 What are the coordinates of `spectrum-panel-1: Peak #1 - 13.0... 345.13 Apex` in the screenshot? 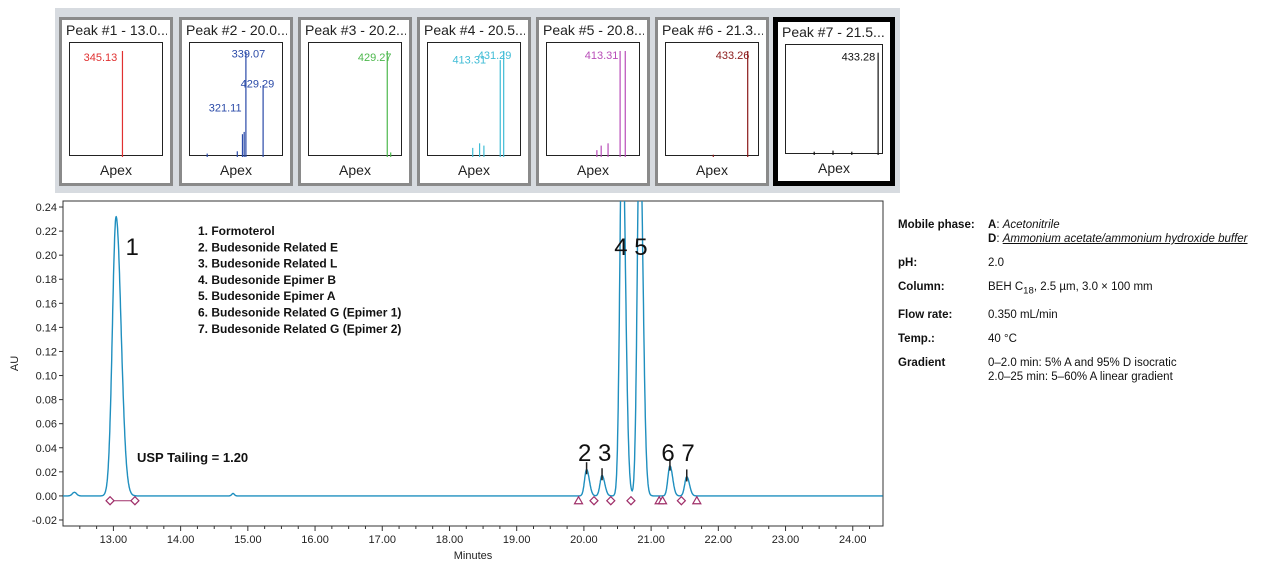 It's located at (116, 101).